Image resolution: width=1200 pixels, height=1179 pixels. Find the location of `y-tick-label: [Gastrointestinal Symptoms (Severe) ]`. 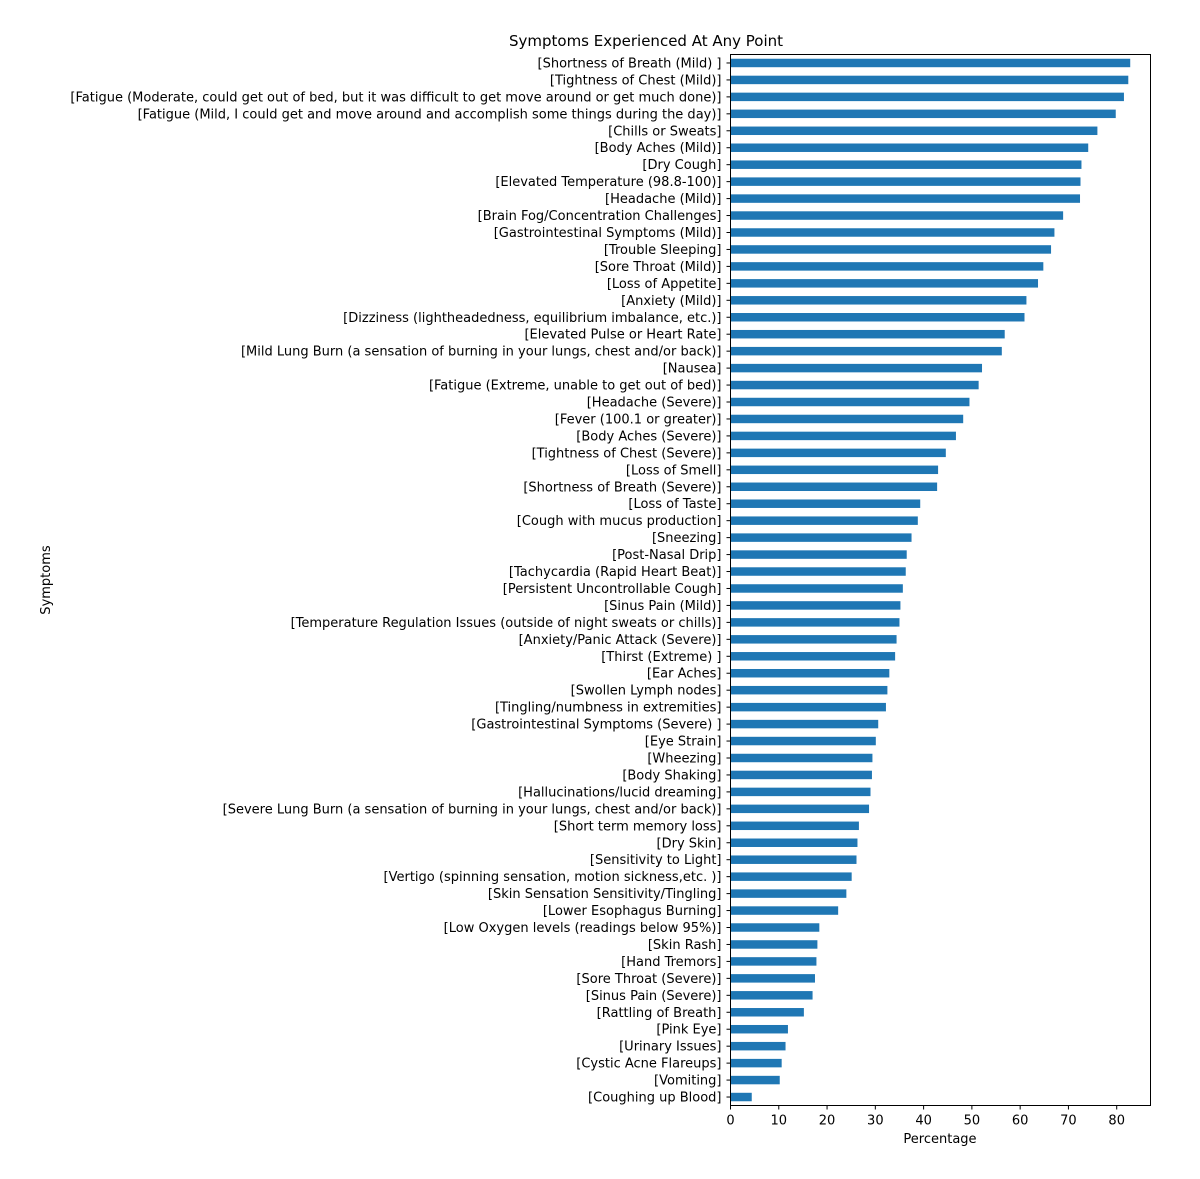

y-tick-label: [Gastrointestinal Symptoms (Severe) ] is located at coordinates (596, 725).